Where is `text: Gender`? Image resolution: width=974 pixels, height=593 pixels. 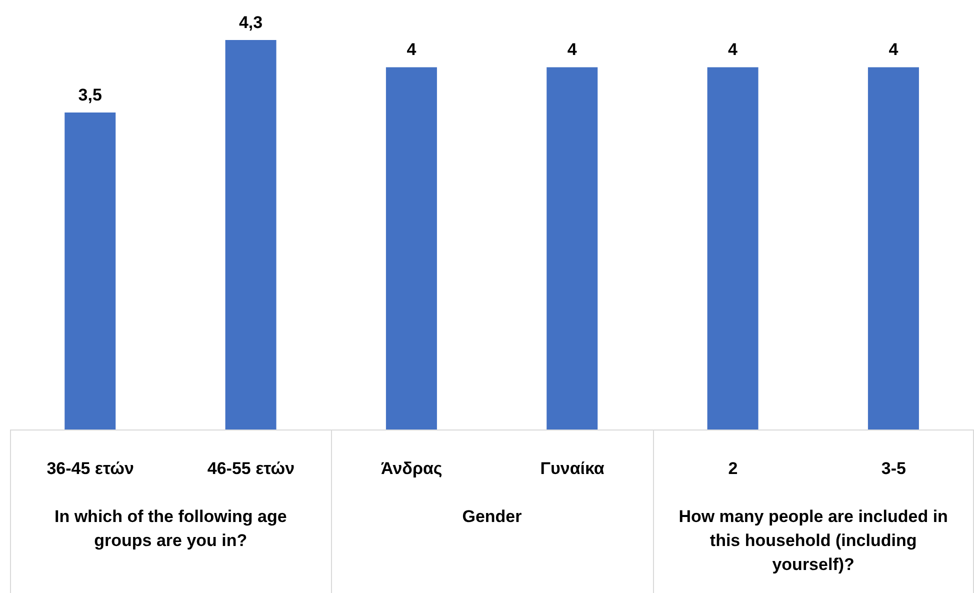 text: Gender is located at coordinates (492, 517).